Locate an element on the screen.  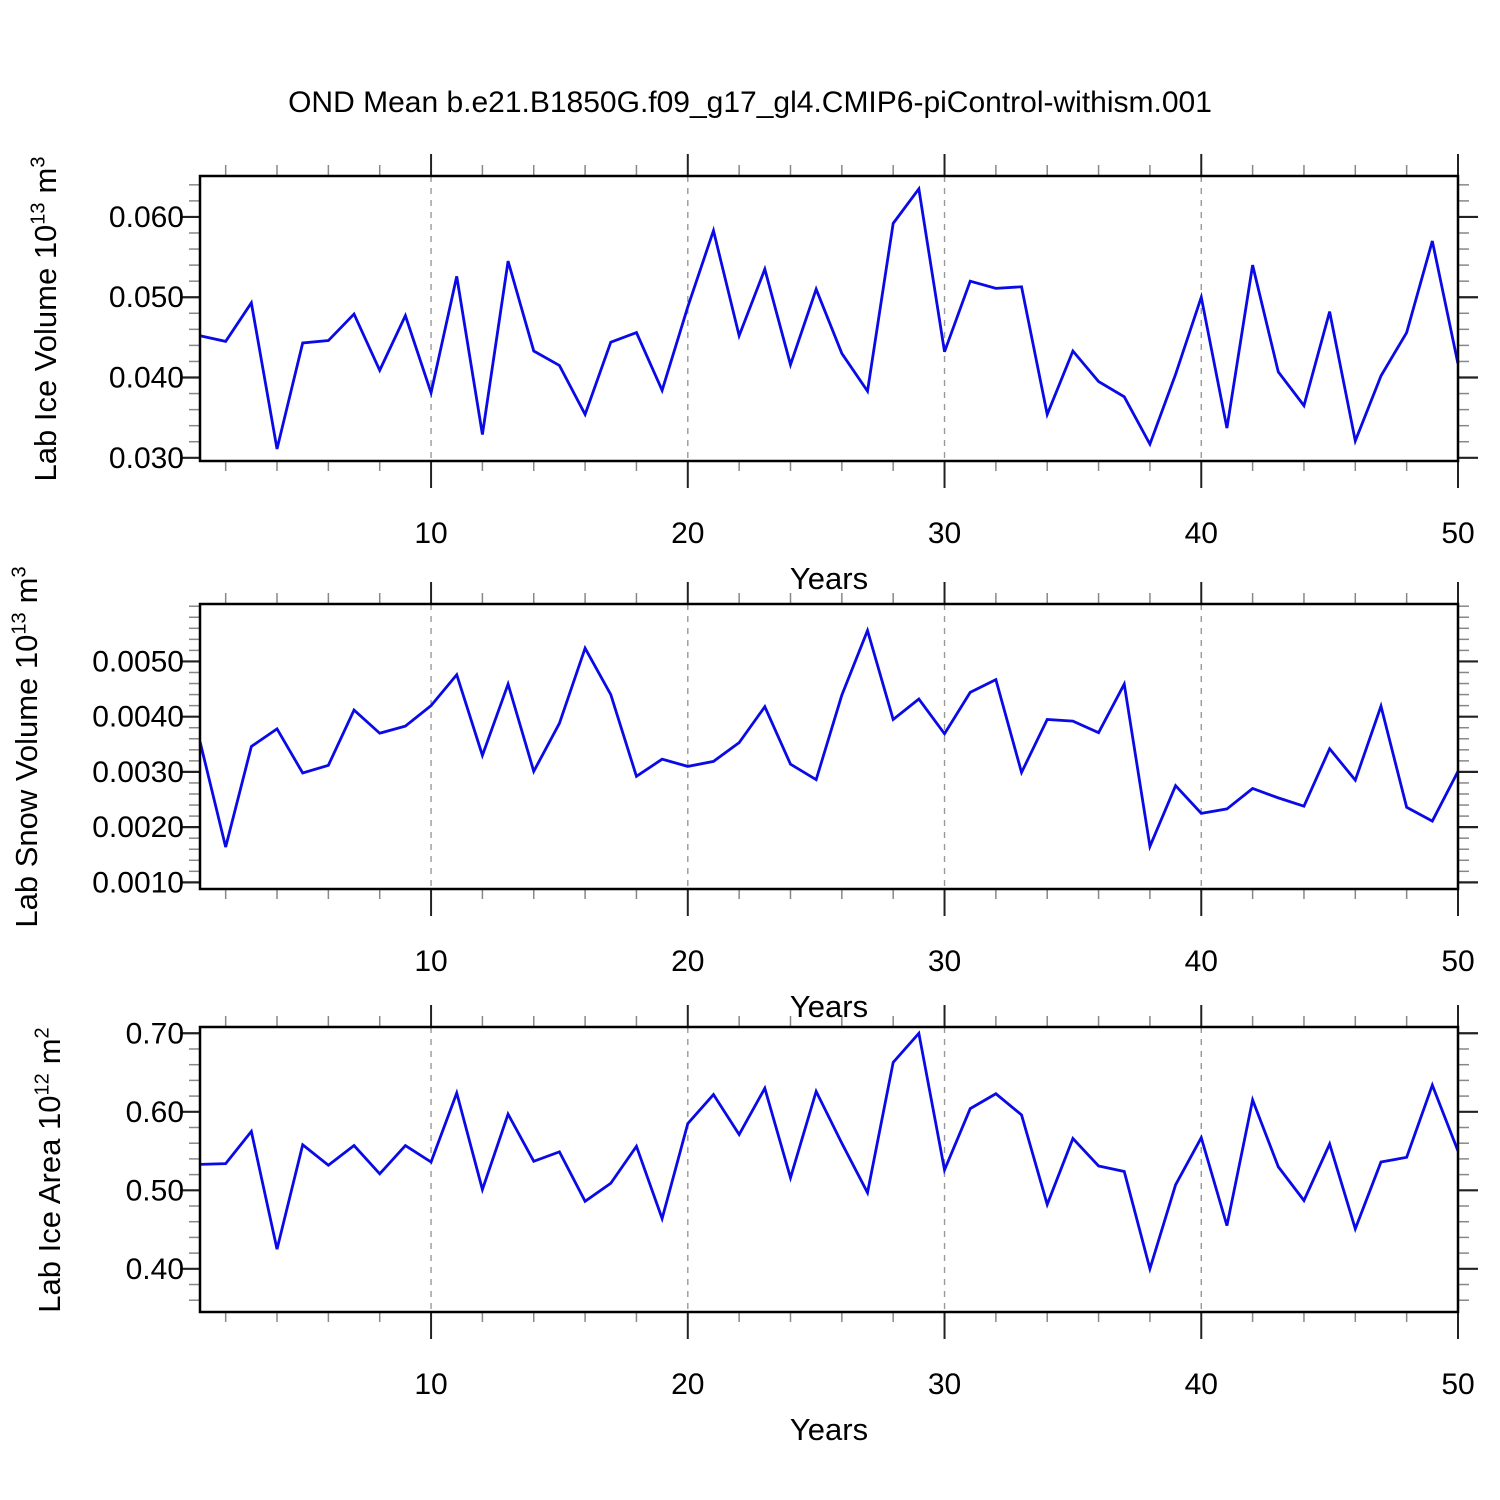
y-axis-title-text: Lab Ice Area 10 is located at coordinates (49, 1204).